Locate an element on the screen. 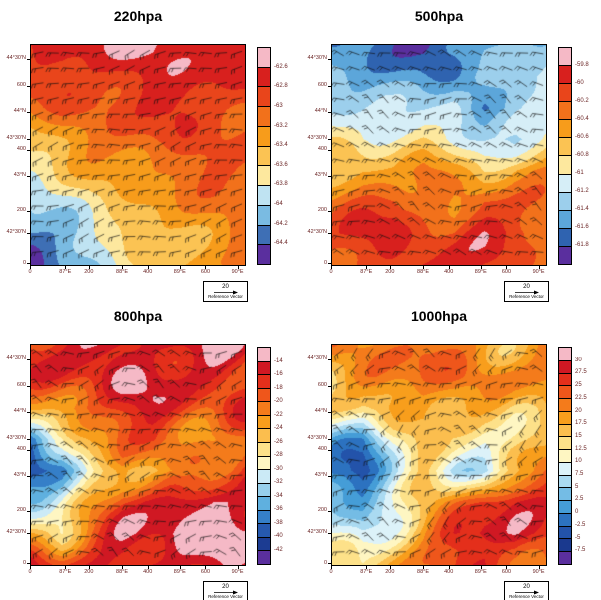 Image resolution: width=601 pixels, height=600 pixels. colorbar-label: -63.2 is located at coordinates (281, 125).